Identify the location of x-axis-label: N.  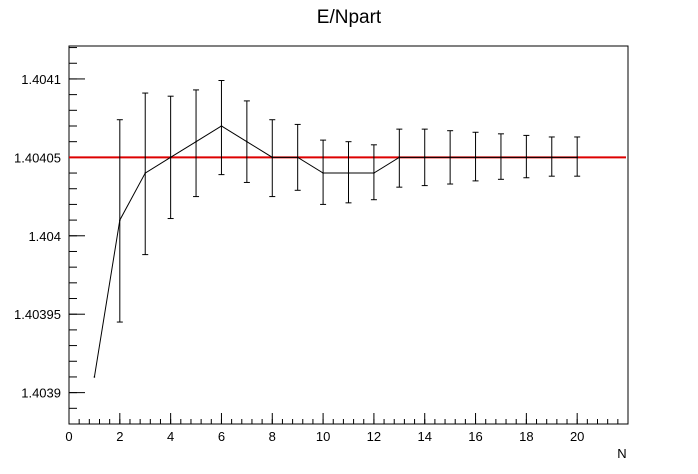
(621, 453).